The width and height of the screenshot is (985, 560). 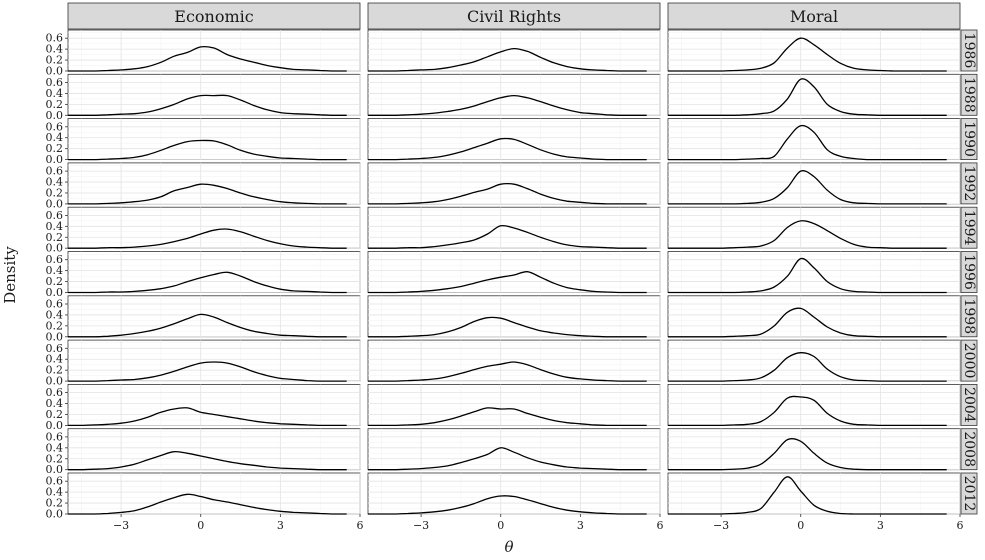 I want to click on panel-civil-rights-1998, so click(x=514, y=316).